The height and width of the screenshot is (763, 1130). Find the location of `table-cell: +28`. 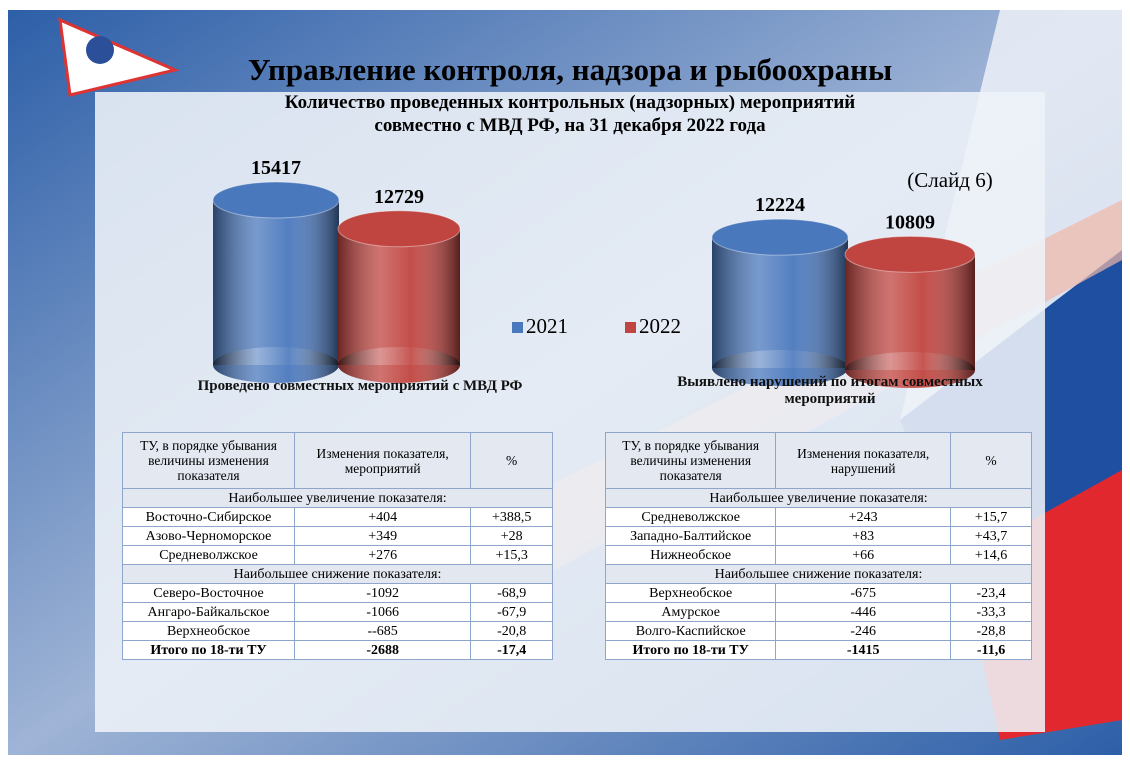

table-cell: +28 is located at coordinates (511, 536).